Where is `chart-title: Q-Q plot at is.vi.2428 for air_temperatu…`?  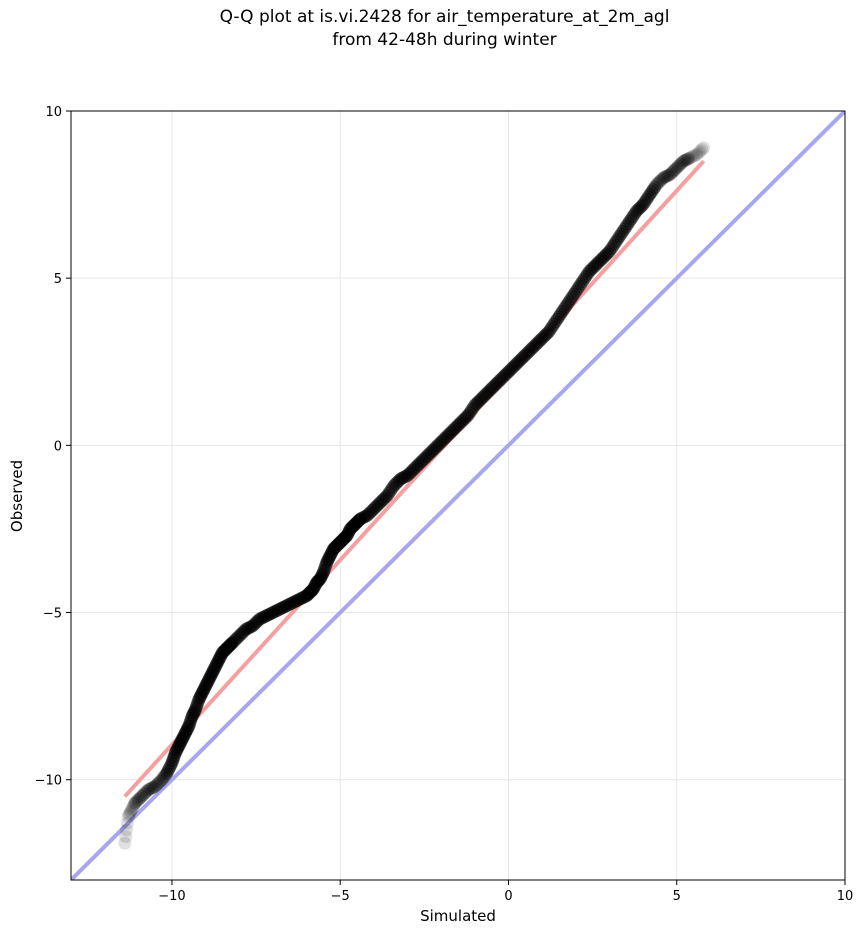 chart-title: Q-Q plot at is.vi.2428 for air_temperatu… is located at coordinates (430, 29).